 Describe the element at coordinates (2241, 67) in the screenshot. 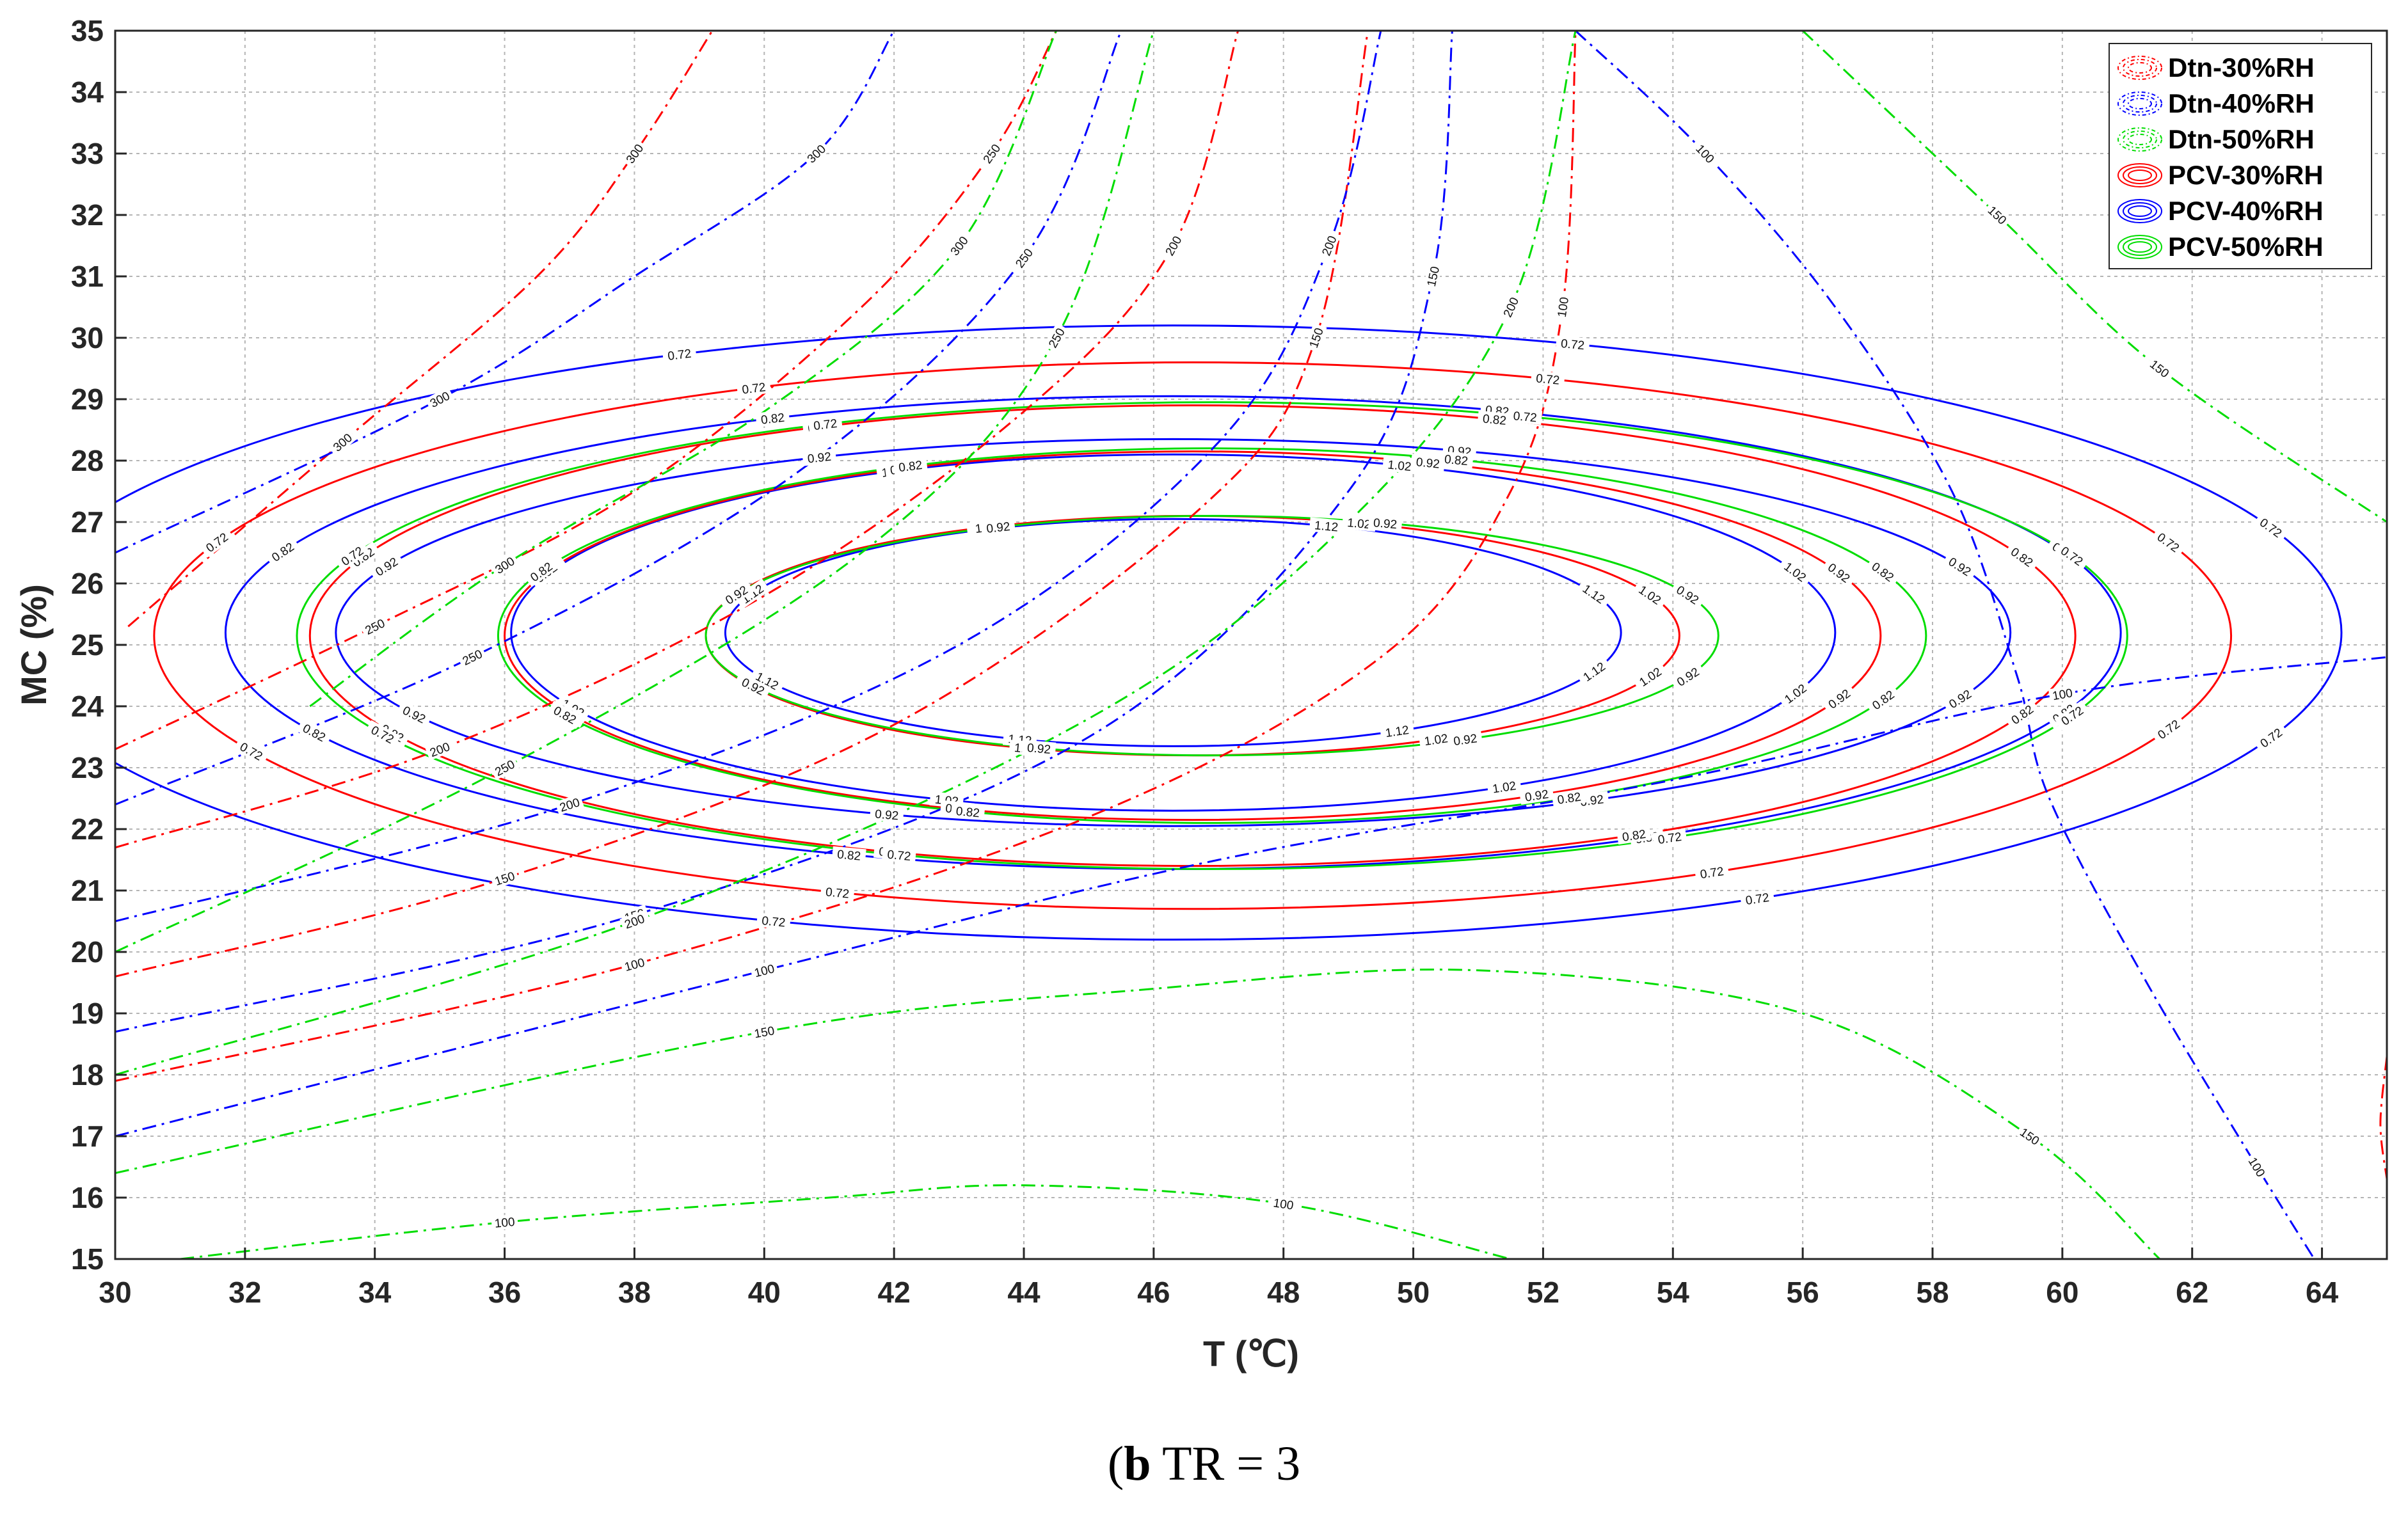

I see `legend-label: Dtn-30%RH` at that location.